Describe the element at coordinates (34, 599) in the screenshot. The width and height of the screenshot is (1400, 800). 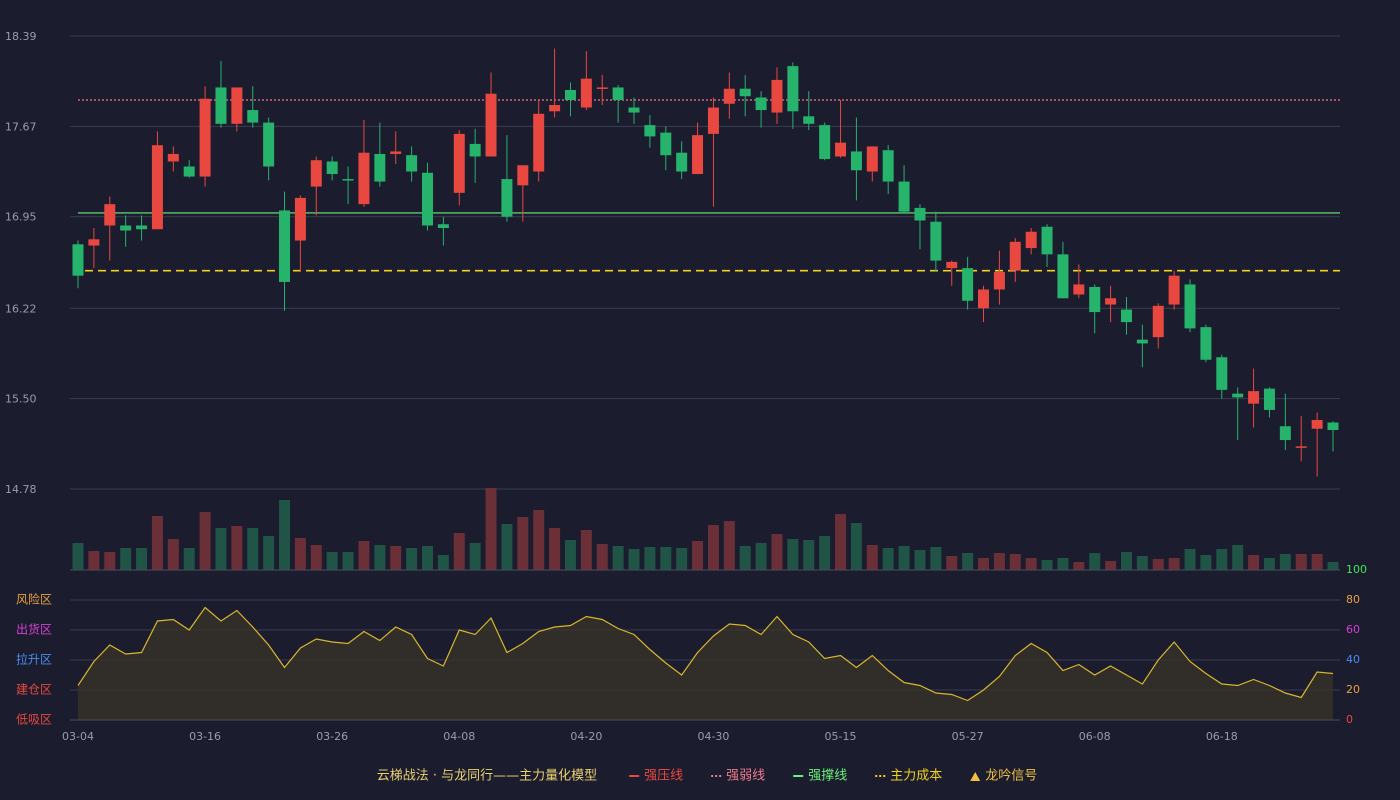
I see `zone-label: 风险区` at that location.